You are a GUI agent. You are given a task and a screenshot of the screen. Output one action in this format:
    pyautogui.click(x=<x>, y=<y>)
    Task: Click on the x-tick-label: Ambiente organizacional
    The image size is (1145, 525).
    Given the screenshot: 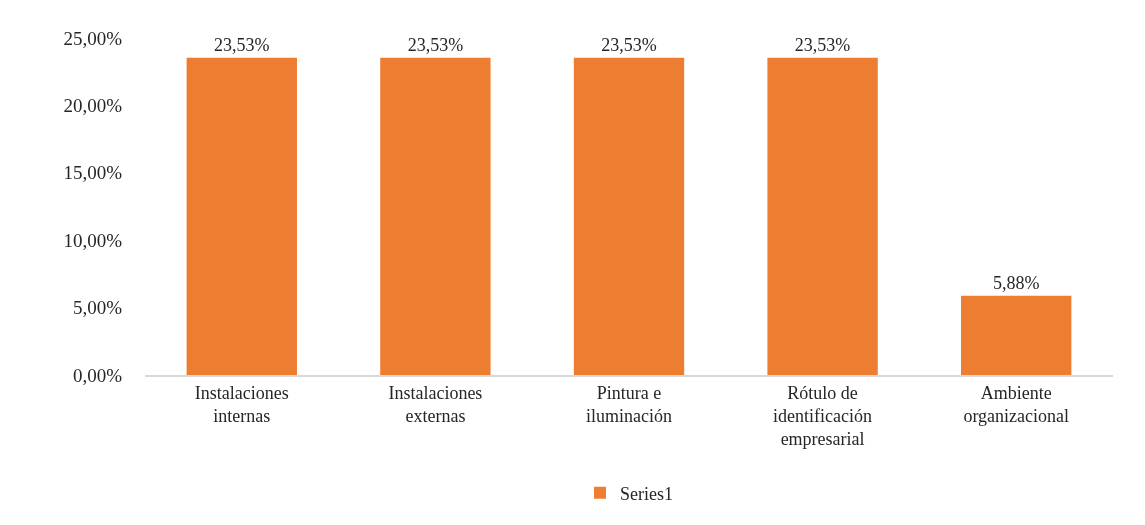 What is the action you would take?
    pyautogui.click(x=1016, y=404)
    